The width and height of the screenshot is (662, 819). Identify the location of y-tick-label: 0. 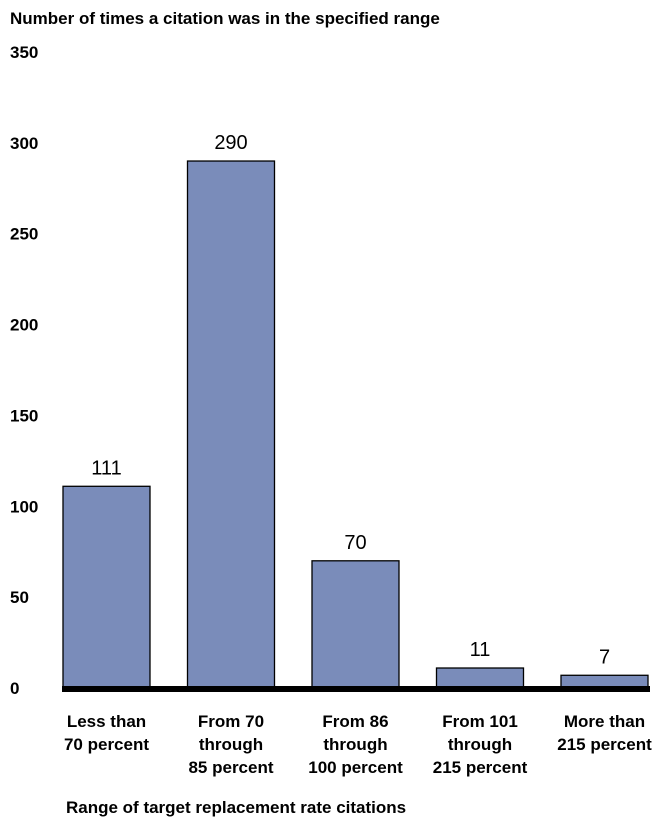
(14, 688).